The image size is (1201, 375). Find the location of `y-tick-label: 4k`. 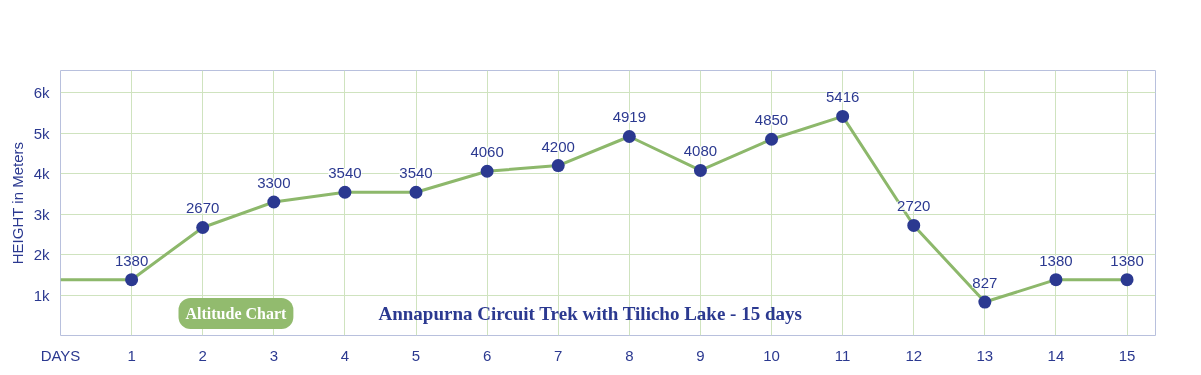

y-tick-label: 4k is located at coordinates (41, 174).